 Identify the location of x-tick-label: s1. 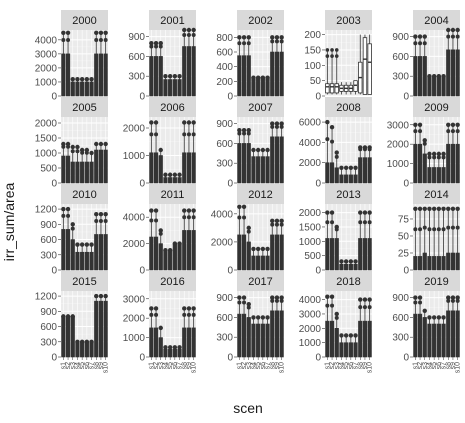
(327, 366).